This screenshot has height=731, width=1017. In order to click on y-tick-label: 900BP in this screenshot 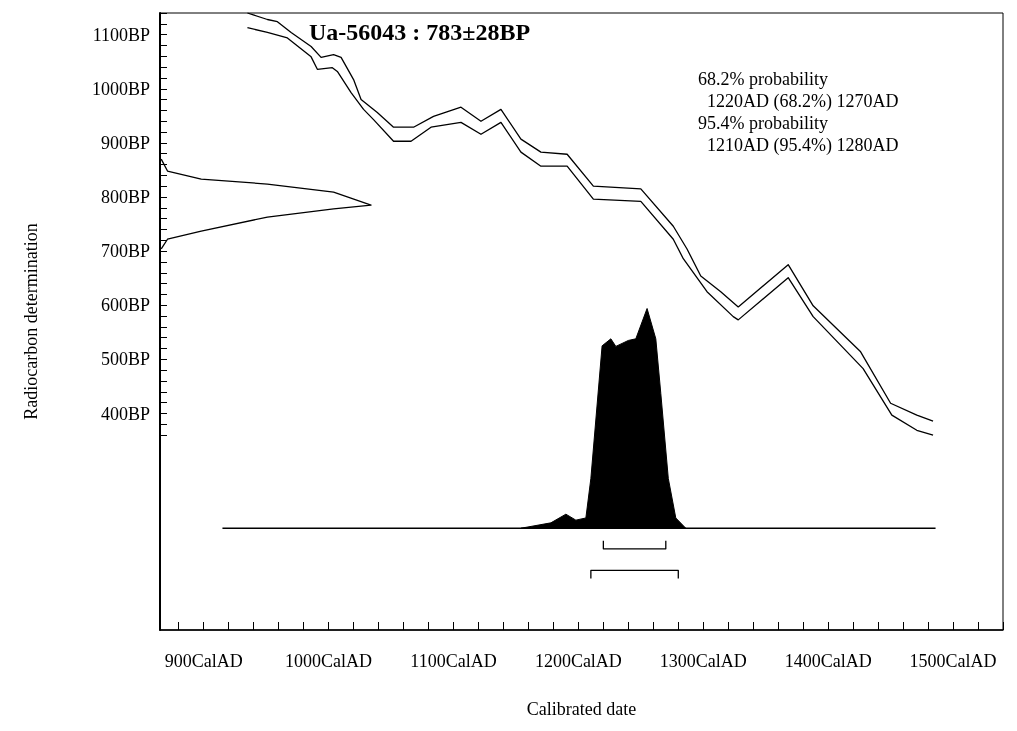, I will do `click(125, 142)`.